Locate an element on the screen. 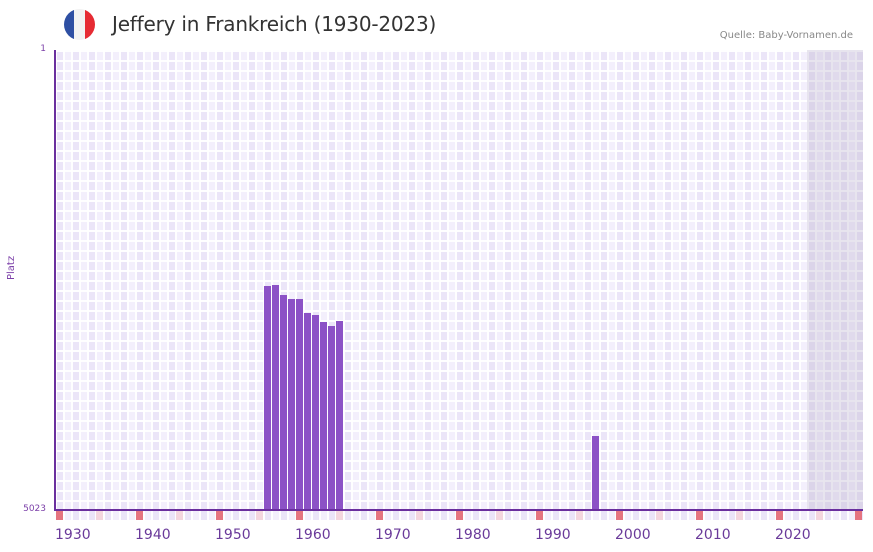  year-marker-1980 is located at coordinates (459, 515).